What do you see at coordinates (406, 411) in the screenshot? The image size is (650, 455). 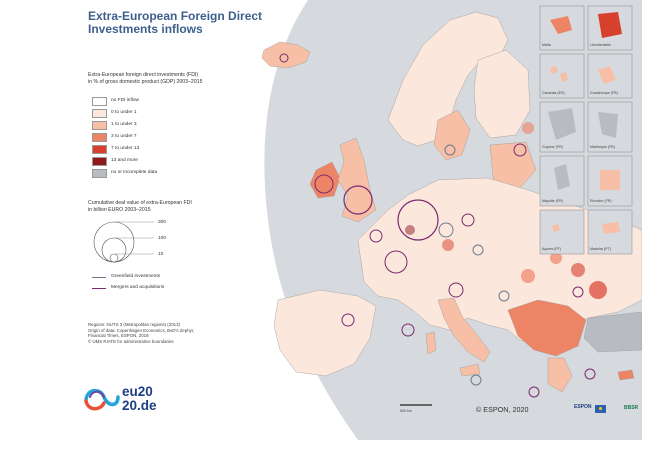 I see `scale-label: 500 km` at bounding box center [406, 411].